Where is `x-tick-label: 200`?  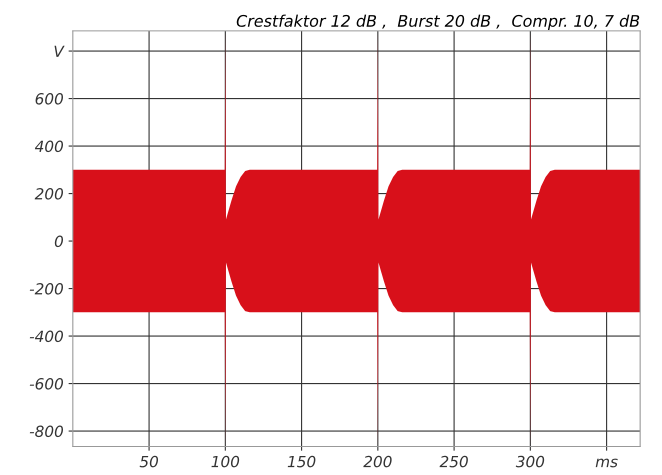 x-tick-label: 200 is located at coordinates (377, 462).